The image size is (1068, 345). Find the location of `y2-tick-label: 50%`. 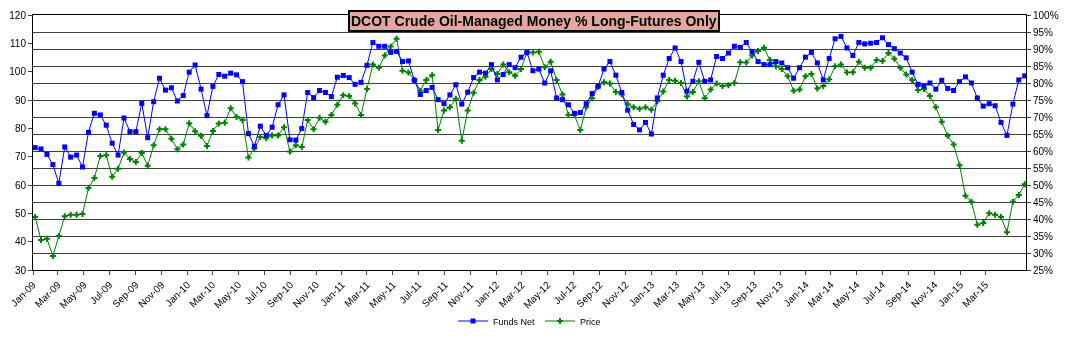

y2-tick-label: 50% is located at coordinates (1043, 185).